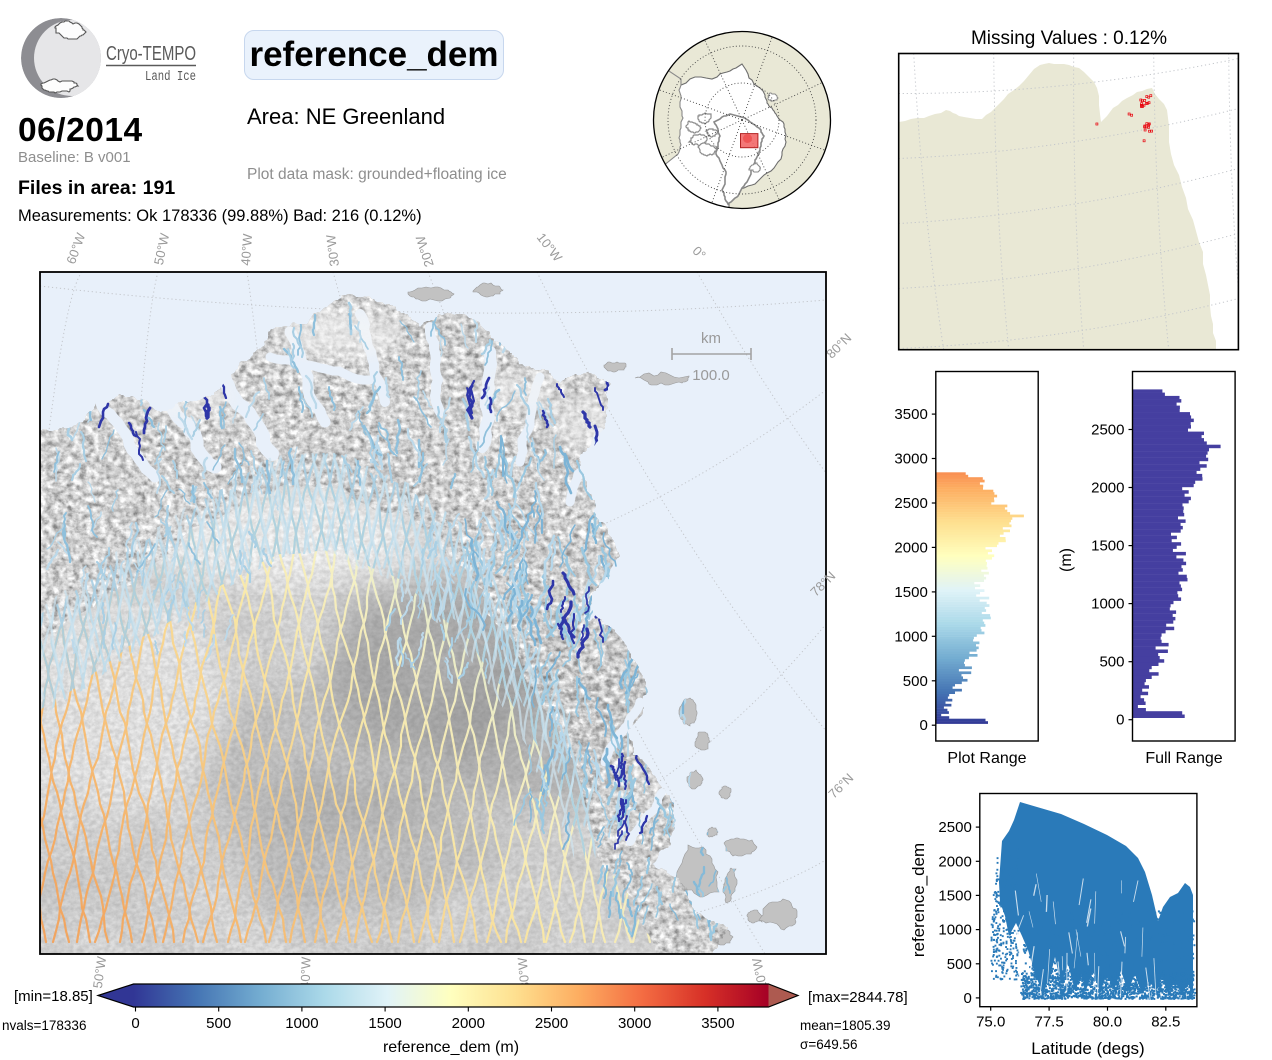  What do you see at coordinates (698, 252) in the screenshot?
I see `svg-text: 0°` at bounding box center [698, 252].